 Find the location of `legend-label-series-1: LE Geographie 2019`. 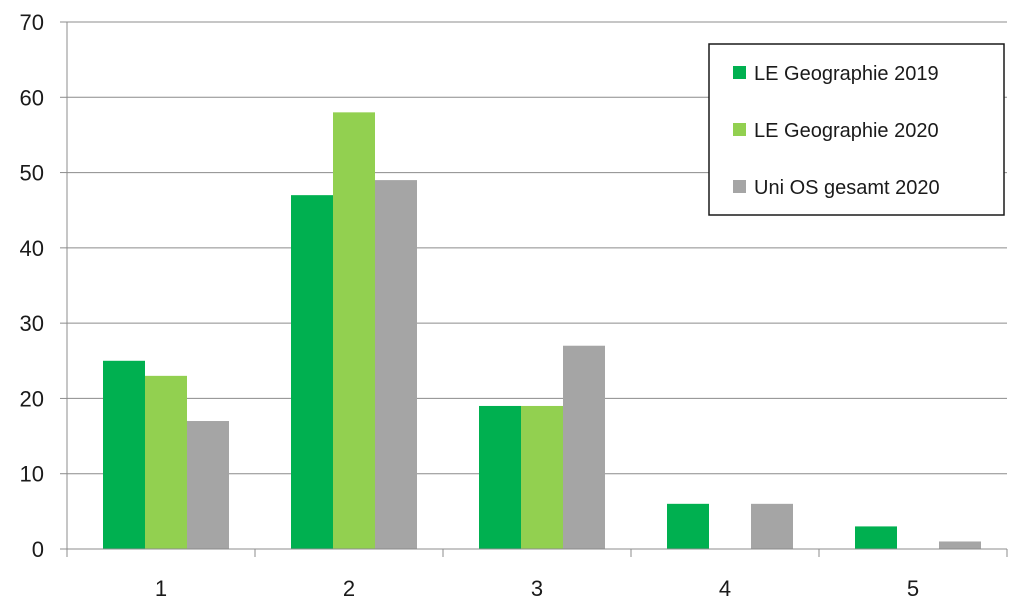

legend-label-series-1: LE Geographie 2019 is located at coordinates (846, 74).